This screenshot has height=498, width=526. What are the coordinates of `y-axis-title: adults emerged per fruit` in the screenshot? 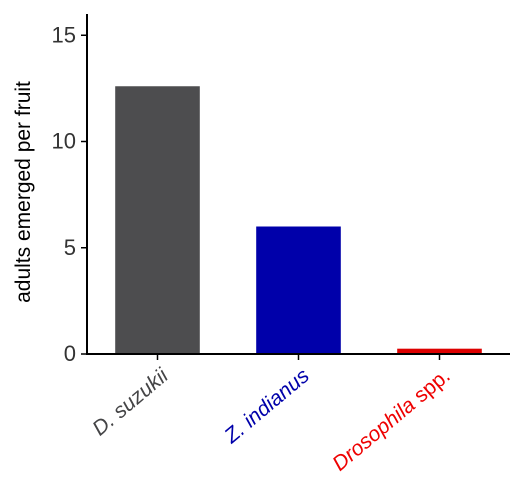 It's located at (23, 192).